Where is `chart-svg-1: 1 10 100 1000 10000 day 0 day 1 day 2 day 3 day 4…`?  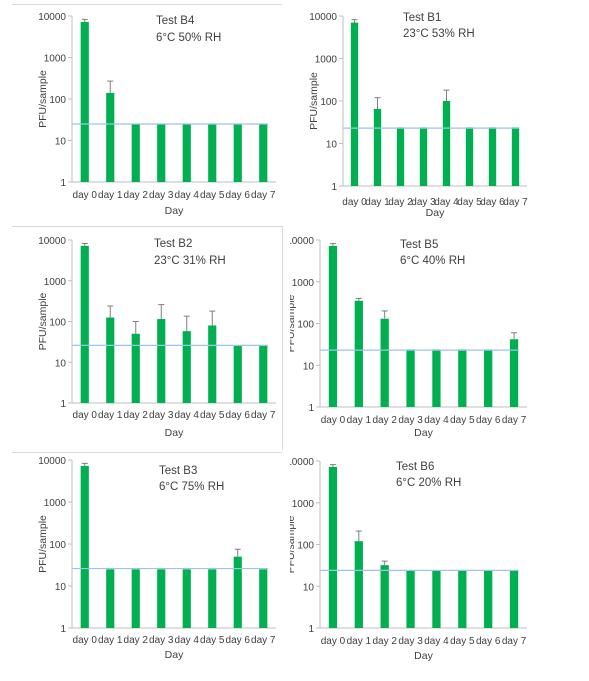
chart-svg-1: 1 10 100 1000 10000 day 0 day 1 day 2 day 3 day 4… is located at coordinates (156, 114).